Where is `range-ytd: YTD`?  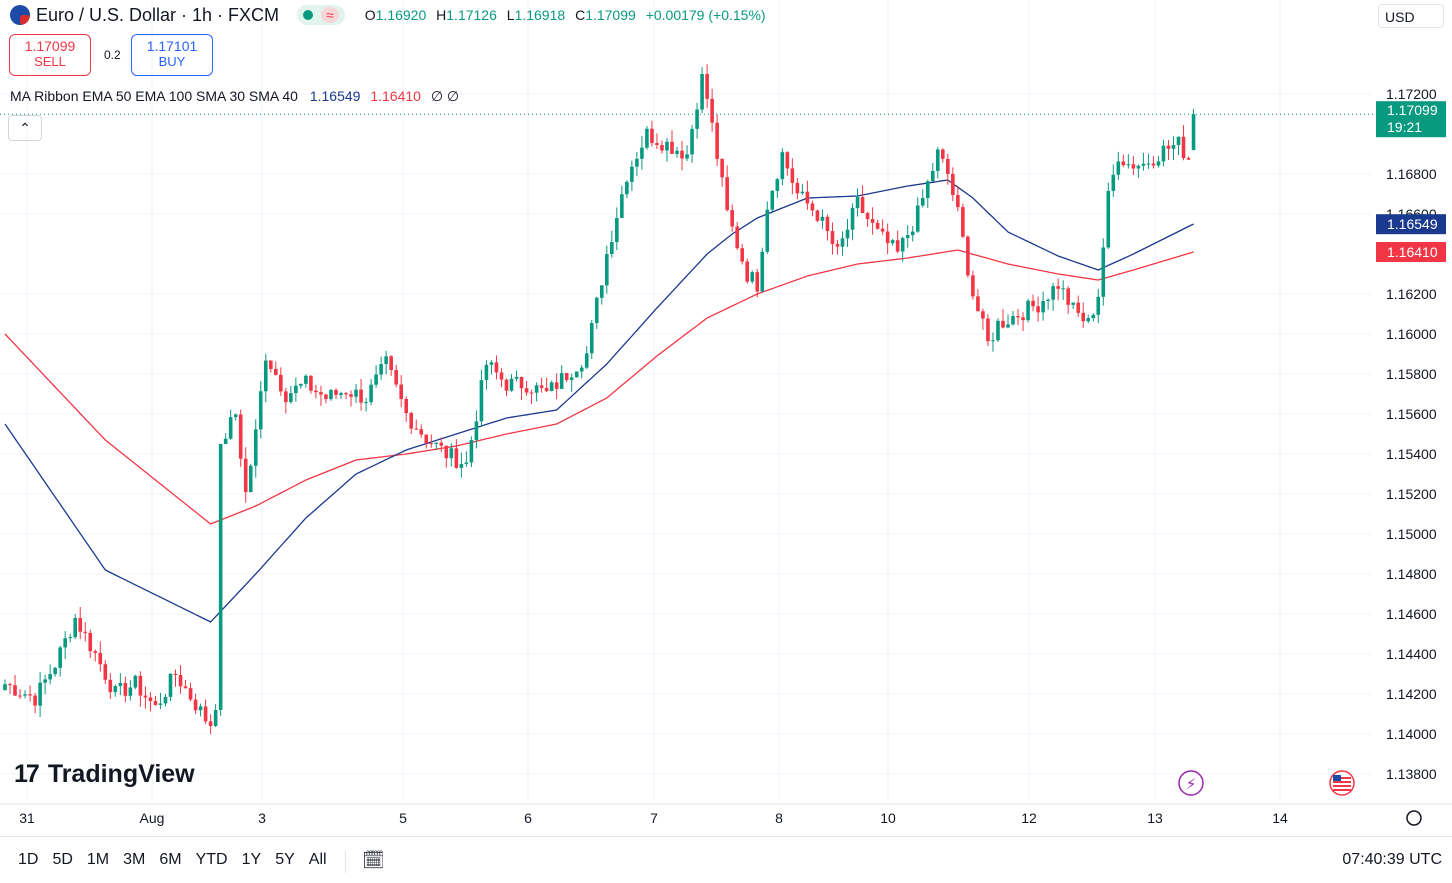 range-ytd: YTD is located at coordinates (211, 859).